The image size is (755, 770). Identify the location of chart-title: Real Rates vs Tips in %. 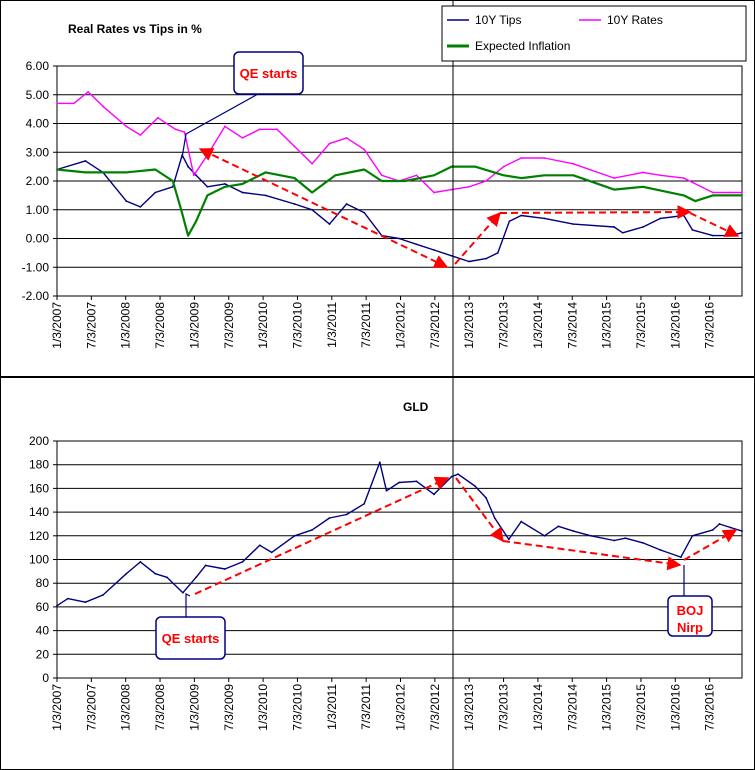
(135, 29).